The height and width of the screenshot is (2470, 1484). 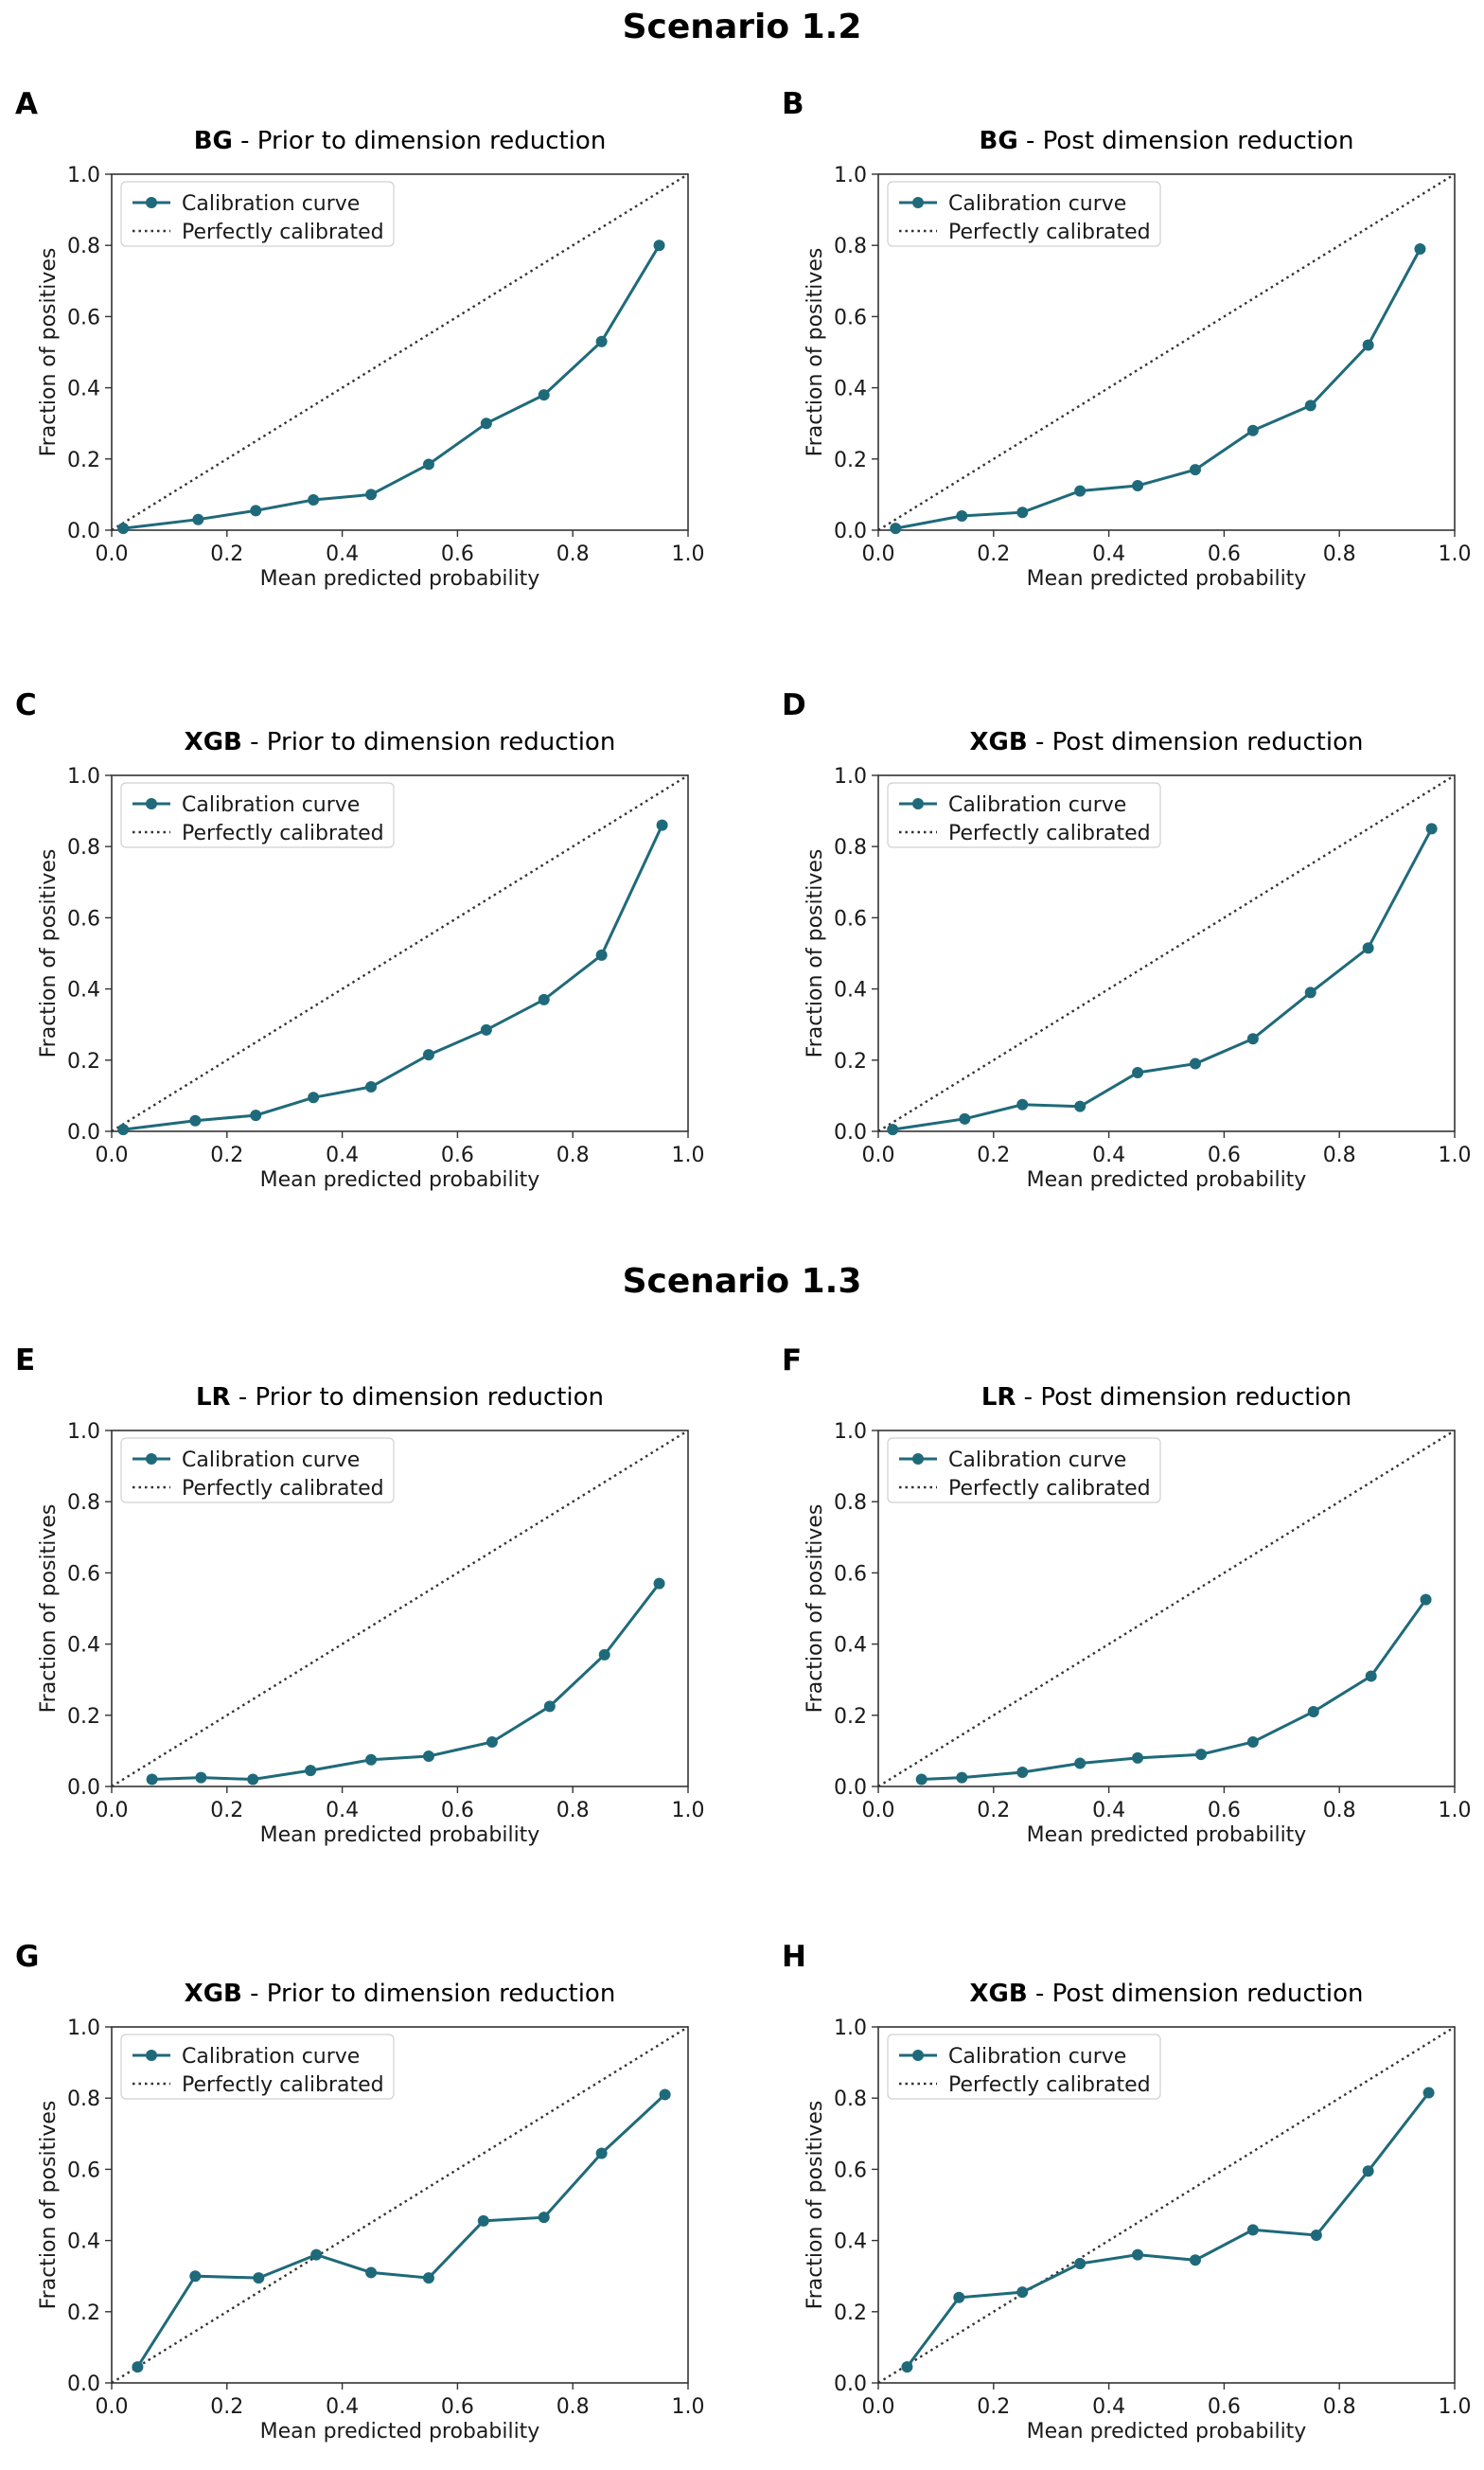 I want to click on panel-title: XGB - Prior to dimension reduction, so click(x=400, y=742).